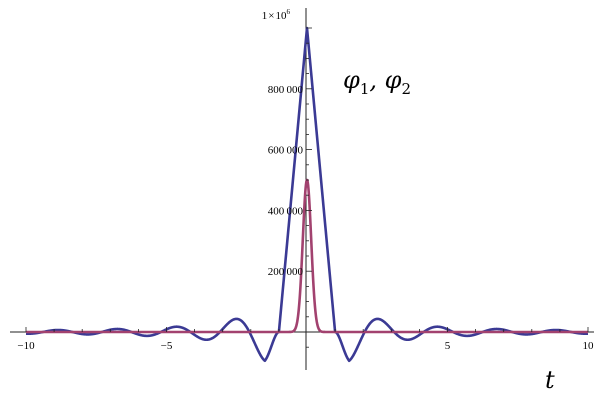  I want to click on x-axis-title: t, so click(550, 380).